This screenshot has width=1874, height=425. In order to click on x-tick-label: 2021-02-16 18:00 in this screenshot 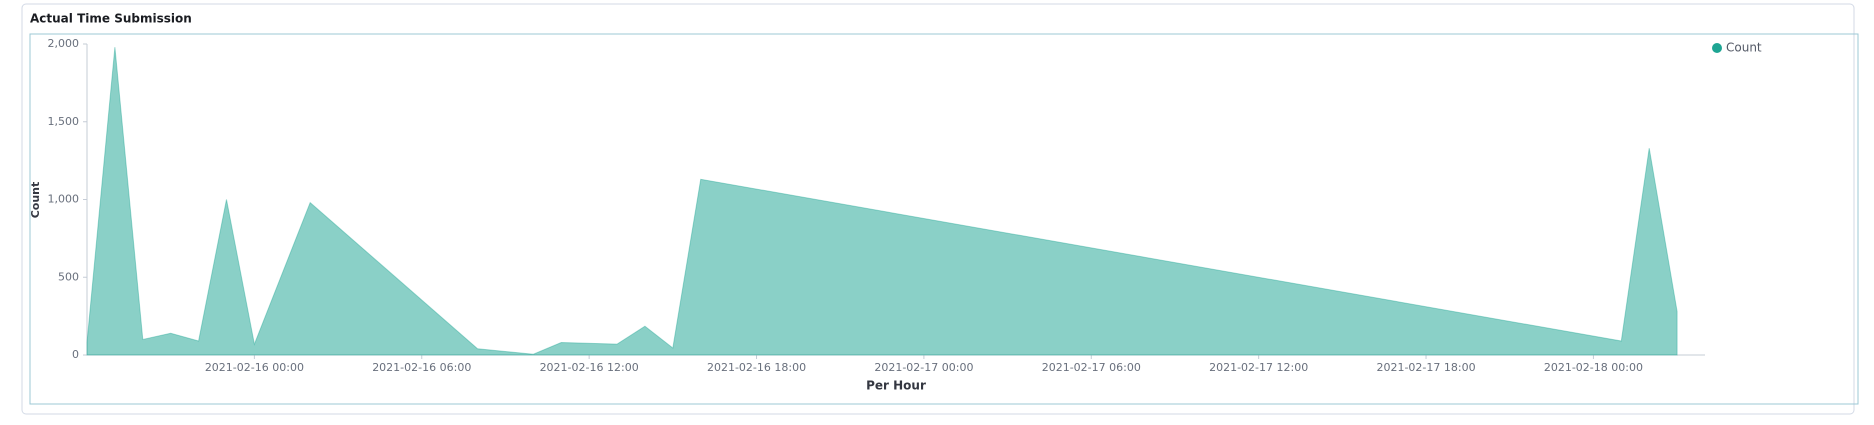, I will do `click(756, 367)`.